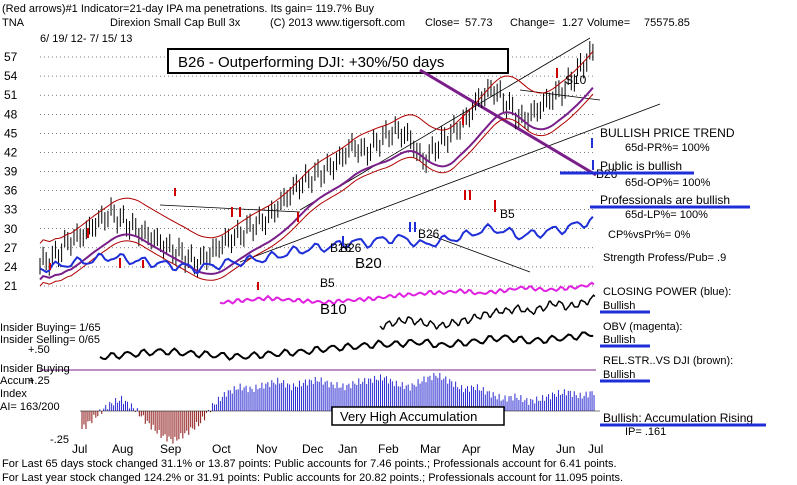  I want to click on pros-label: Professionals are bullish, so click(665, 200).